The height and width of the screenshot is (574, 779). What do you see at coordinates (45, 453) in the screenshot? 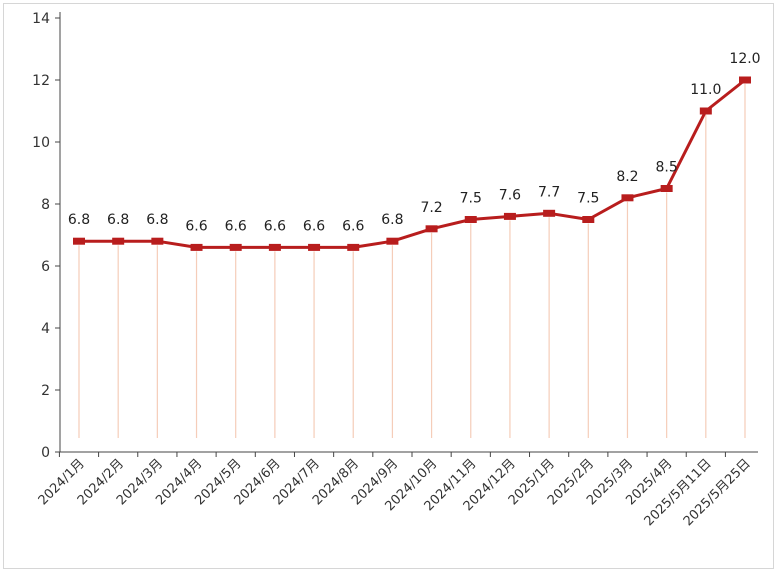
I see `y-tick-label: 0` at bounding box center [45, 453].